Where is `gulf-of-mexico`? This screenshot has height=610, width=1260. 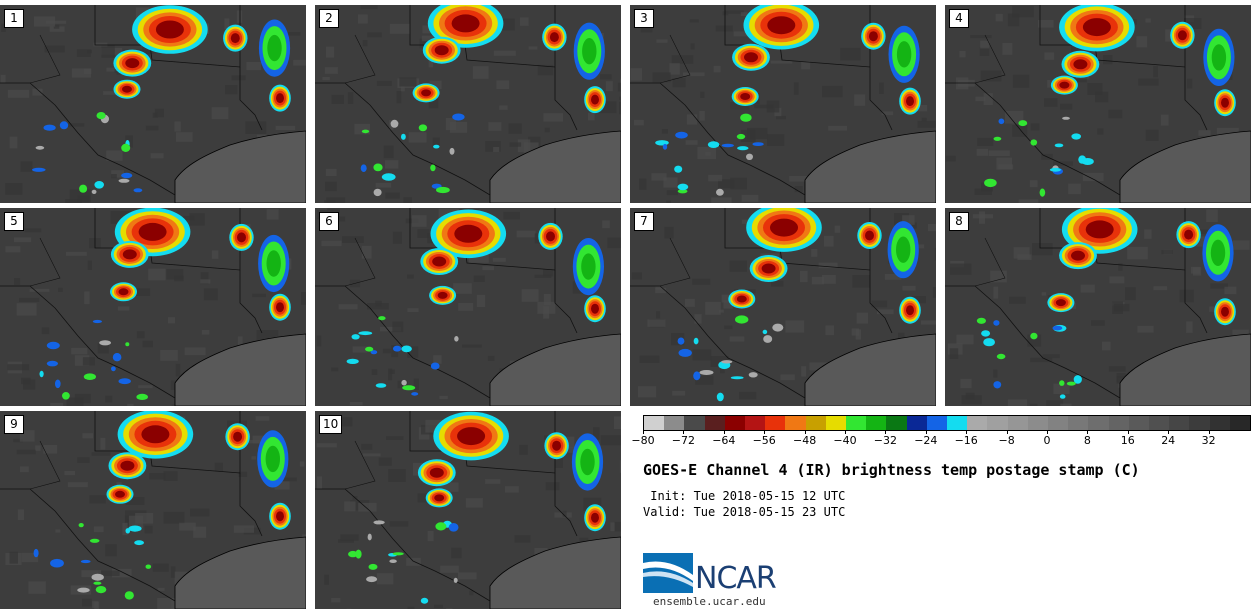 gulf-of-mexico is located at coordinates (240, 369).